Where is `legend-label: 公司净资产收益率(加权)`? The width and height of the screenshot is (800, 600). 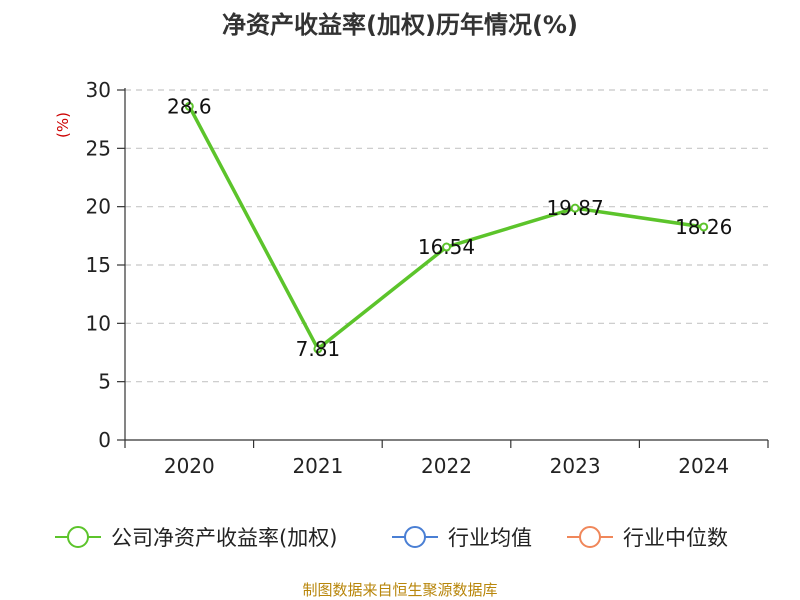
legend-label: 公司净资产收益率(加权) is located at coordinates (224, 538).